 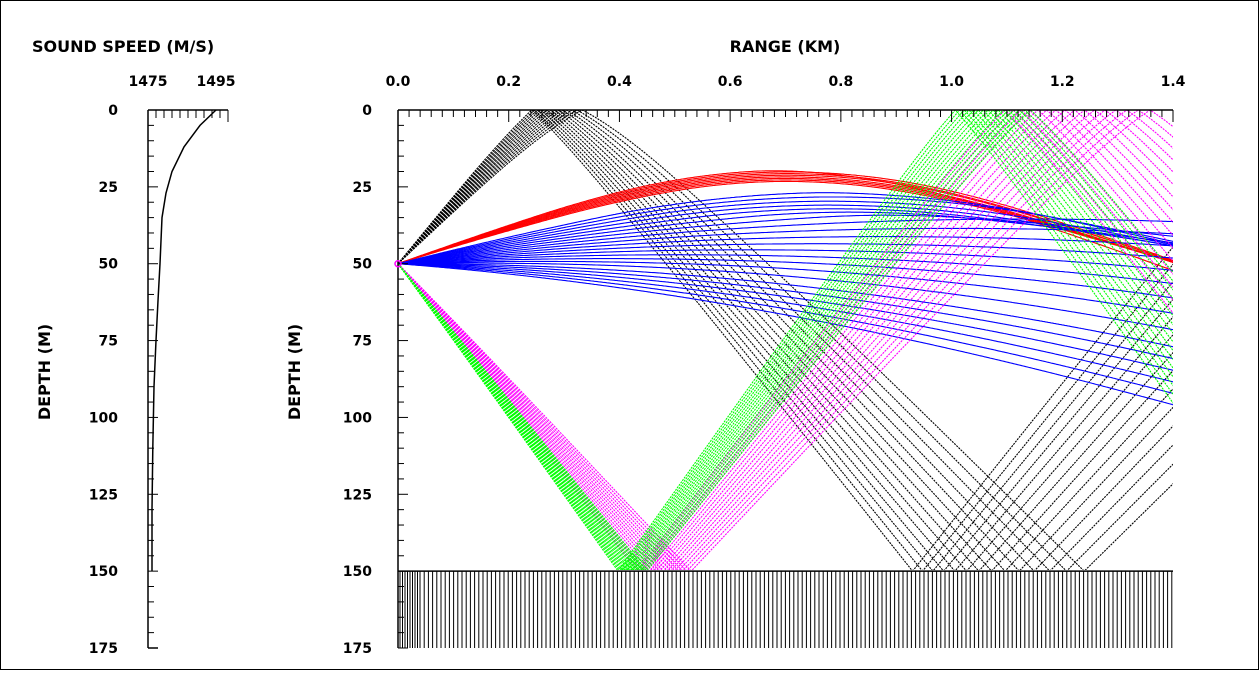 I want to click on range-ytick-label: 25, so click(x=362, y=188).